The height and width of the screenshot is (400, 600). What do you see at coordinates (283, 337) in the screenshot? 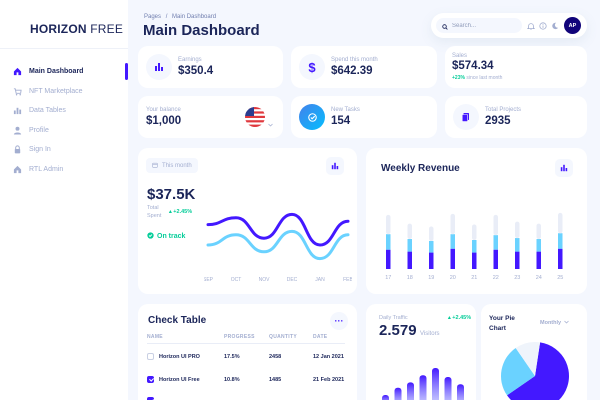
I see `column-header-quantity: QUANTITY` at bounding box center [283, 337].